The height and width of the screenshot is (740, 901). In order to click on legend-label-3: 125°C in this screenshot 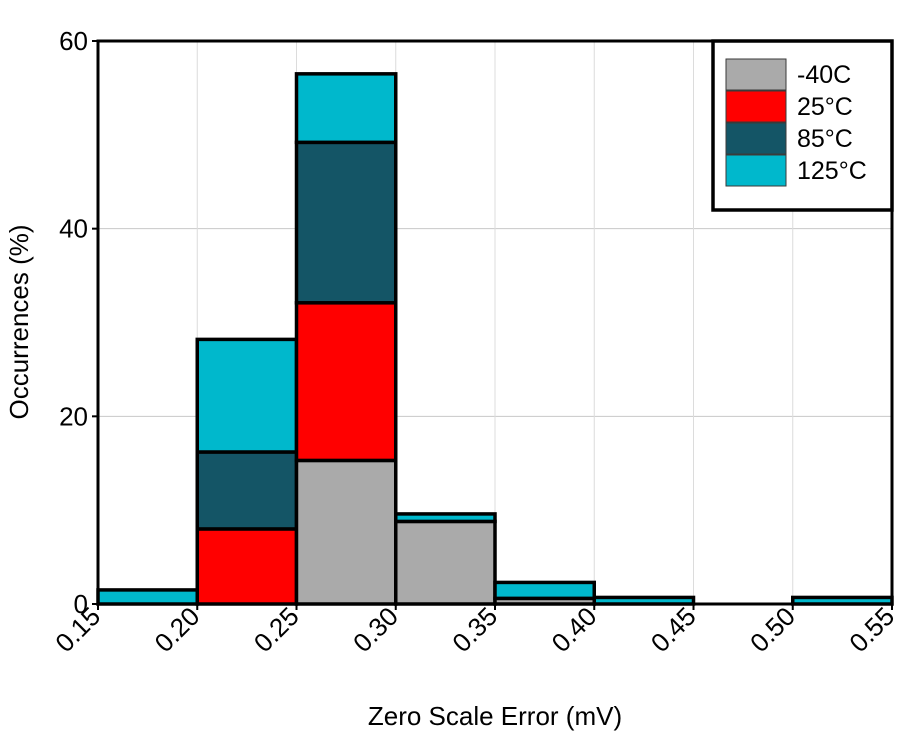, I will do `click(832, 171)`.